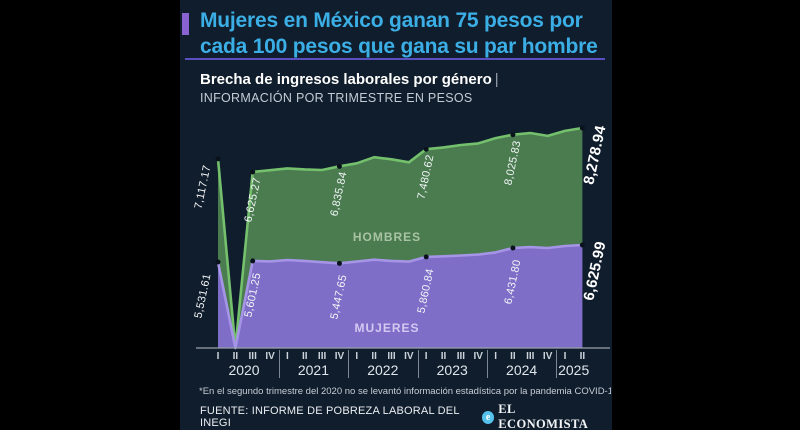 The width and height of the screenshot is (800, 430). I want to click on chart-subtitle: INFORMACIÓN POR TRIMESTRE EN PESOS, so click(336, 98).